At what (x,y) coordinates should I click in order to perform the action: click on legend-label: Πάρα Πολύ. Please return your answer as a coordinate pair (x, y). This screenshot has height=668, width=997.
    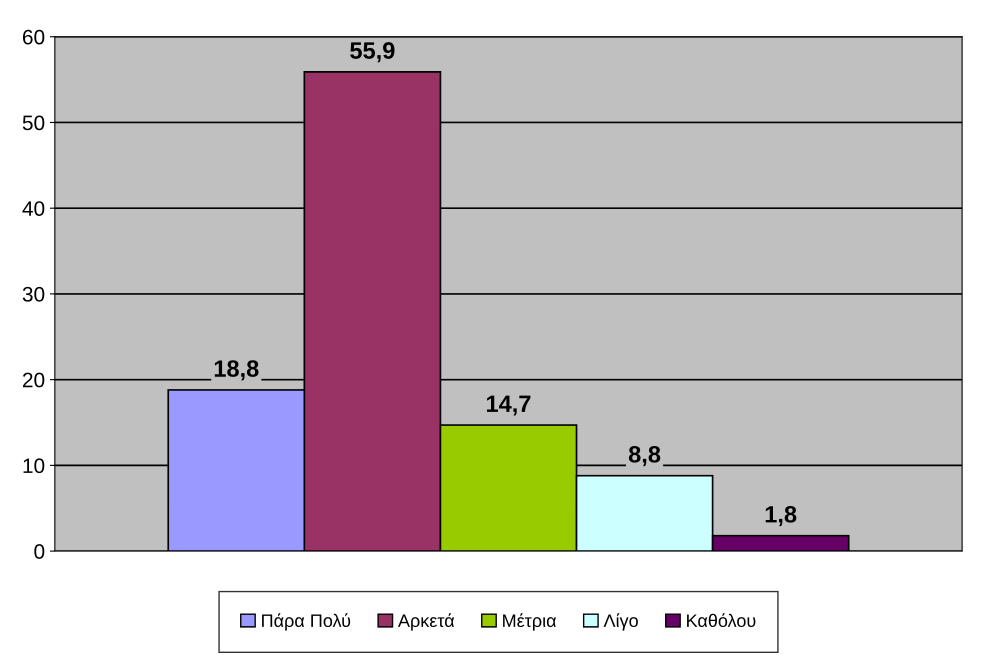
    Looking at the image, I should click on (306, 622).